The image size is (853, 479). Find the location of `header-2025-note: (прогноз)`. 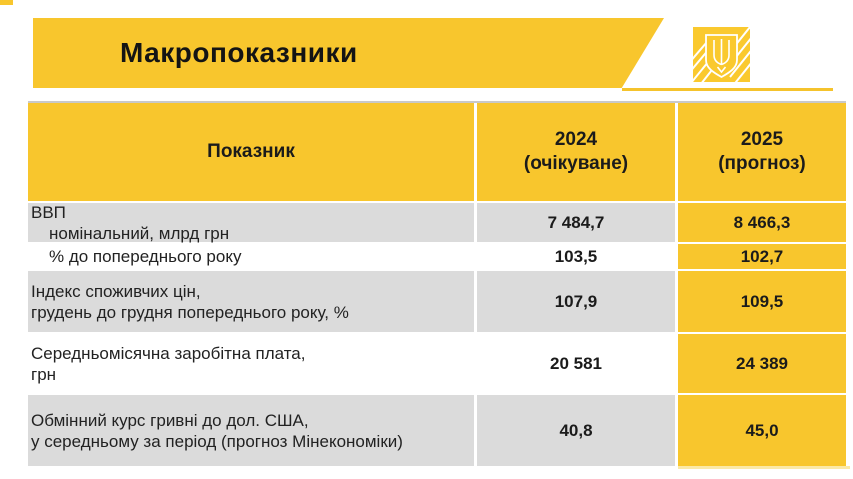

header-2025-note: (прогноз) is located at coordinates (762, 163).